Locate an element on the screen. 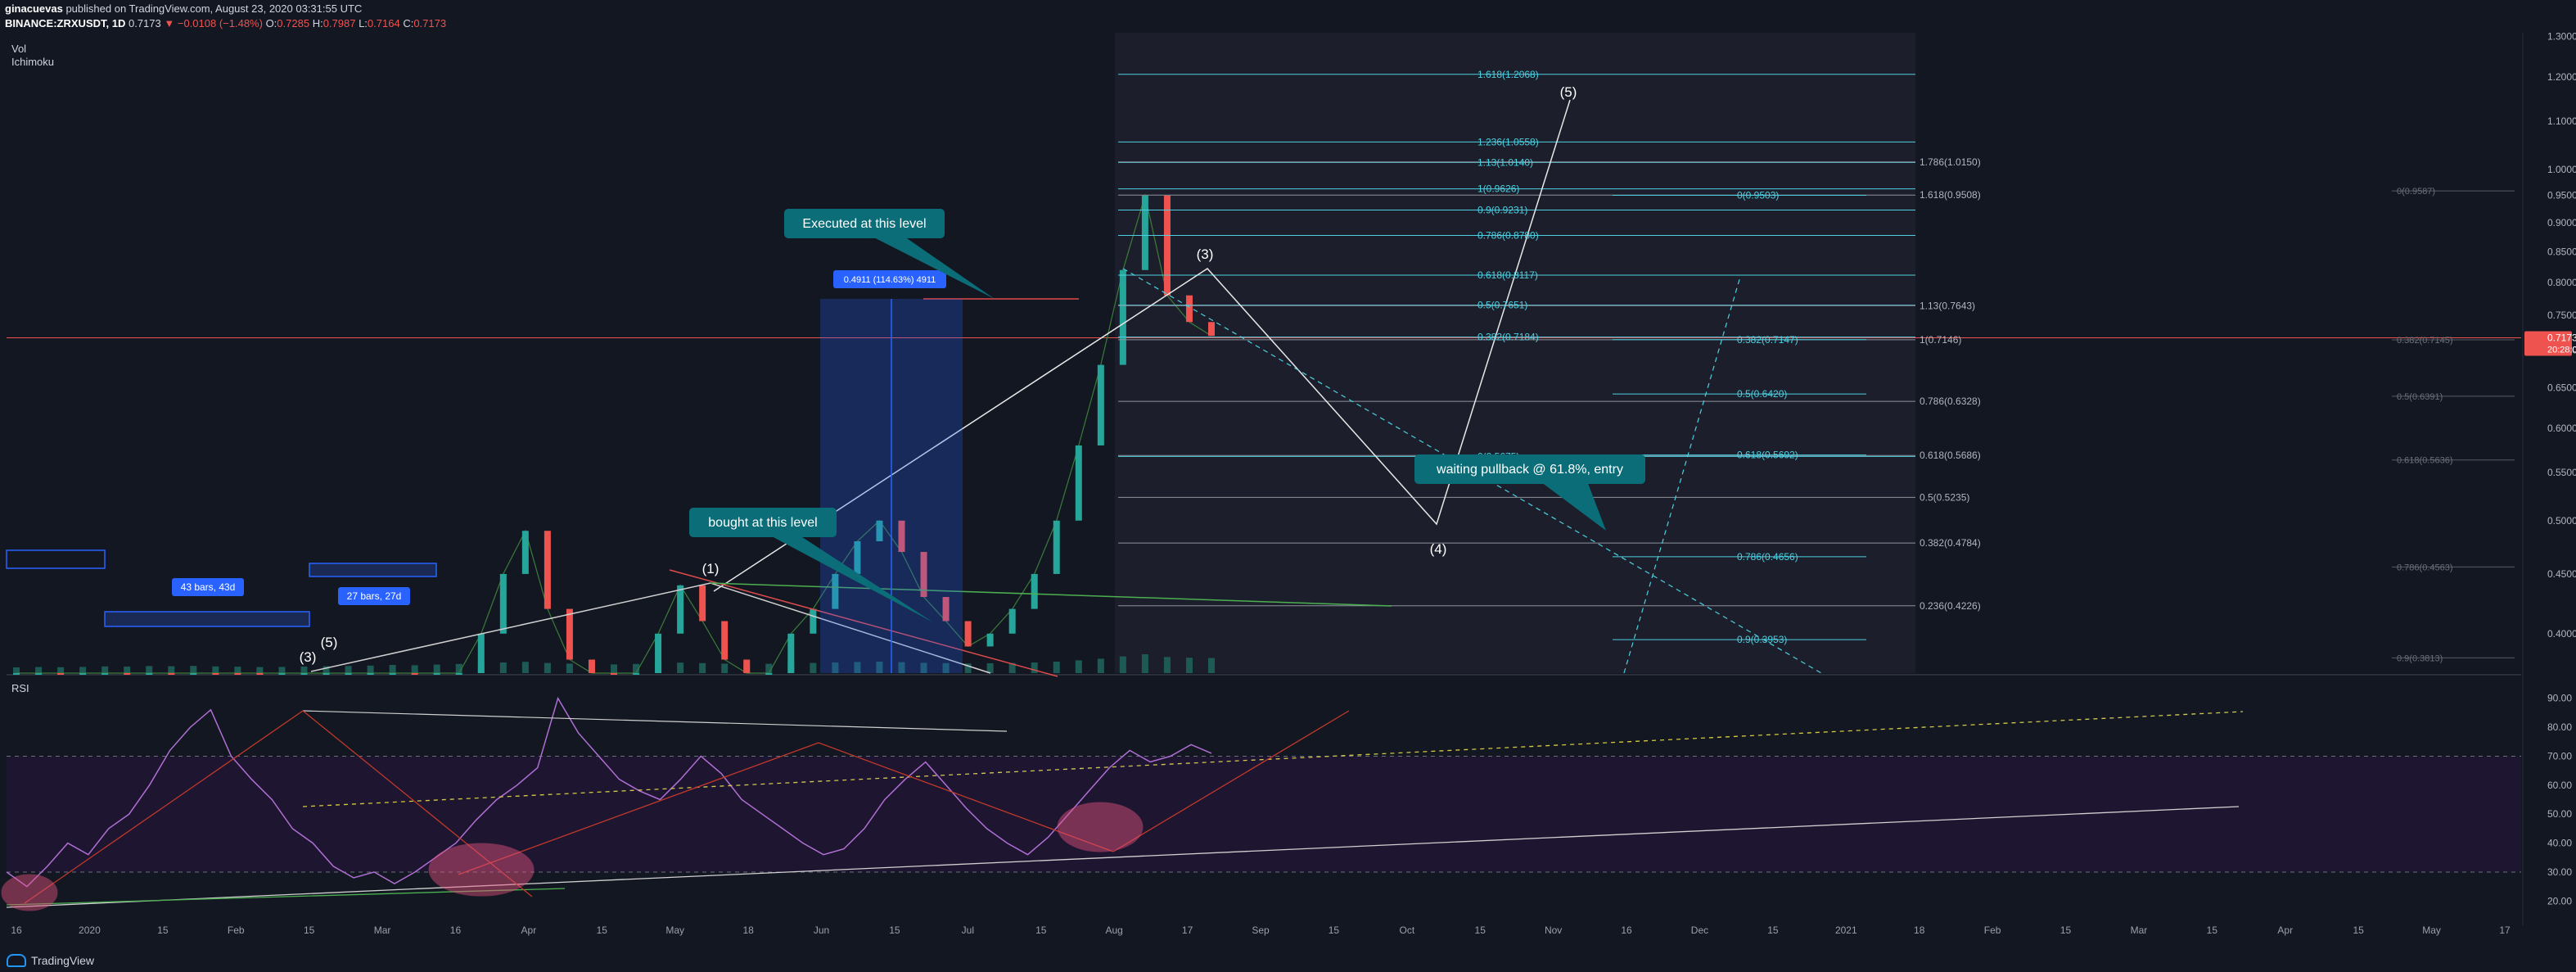  publisher-name: ginacuevas is located at coordinates (34, 8).